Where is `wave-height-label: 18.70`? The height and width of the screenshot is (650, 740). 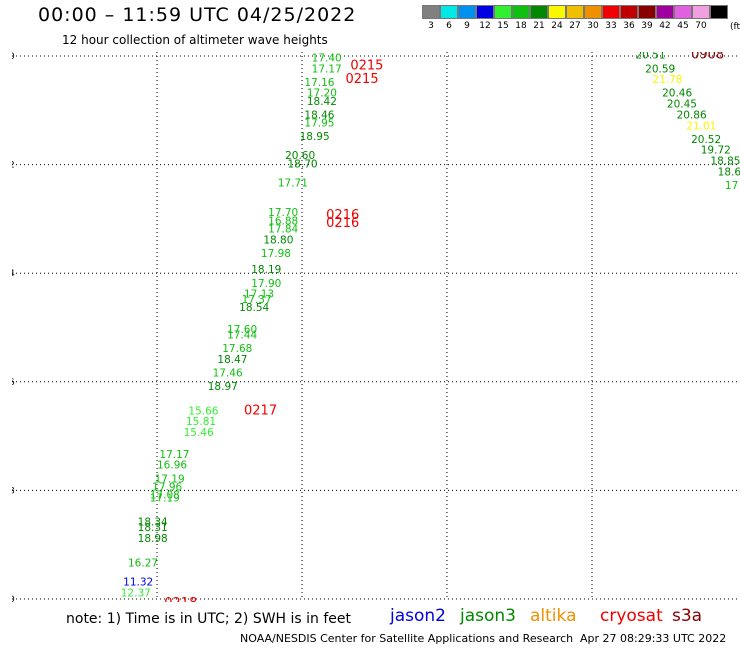 wave-height-label: 18.70 is located at coordinates (303, 164).